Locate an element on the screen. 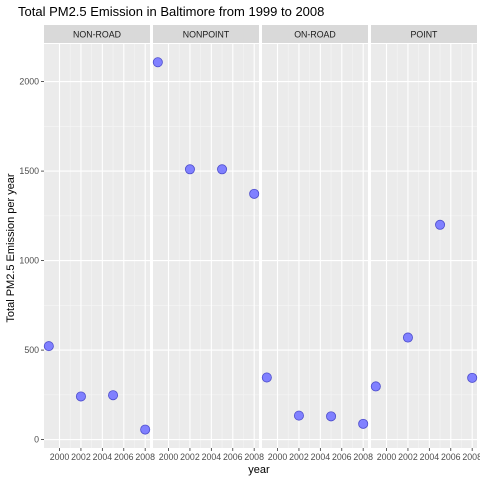 This screenshot has width=480, height=480. y-tick-label: 0 is located at coordinates (36, 440).